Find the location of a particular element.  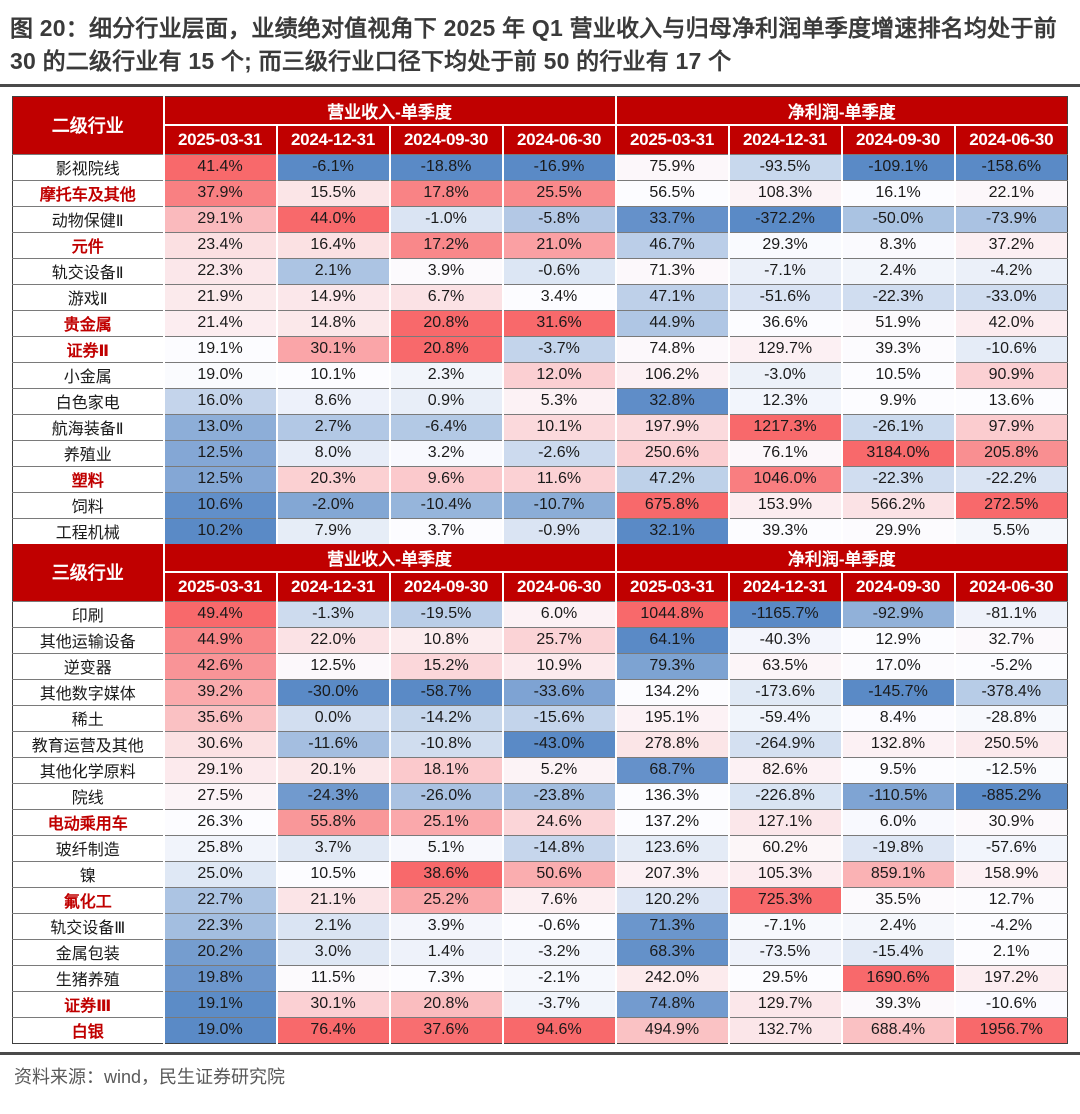

value-cell: -51.6% is located at coordinates (784, 297).